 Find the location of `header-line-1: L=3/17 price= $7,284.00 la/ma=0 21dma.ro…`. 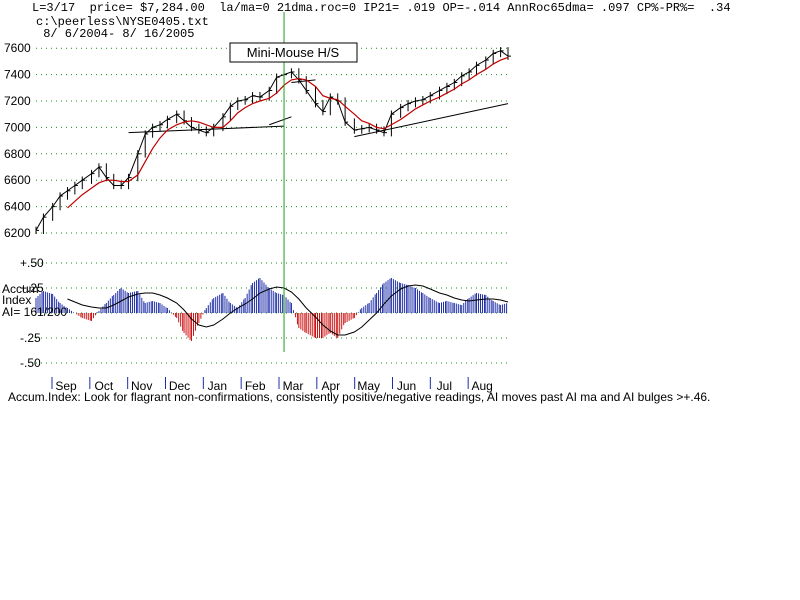

header-line-1: L=3/17 price= $7,284.00 la/ma=0 21dma.ro… is located at coordinates (381, 8).